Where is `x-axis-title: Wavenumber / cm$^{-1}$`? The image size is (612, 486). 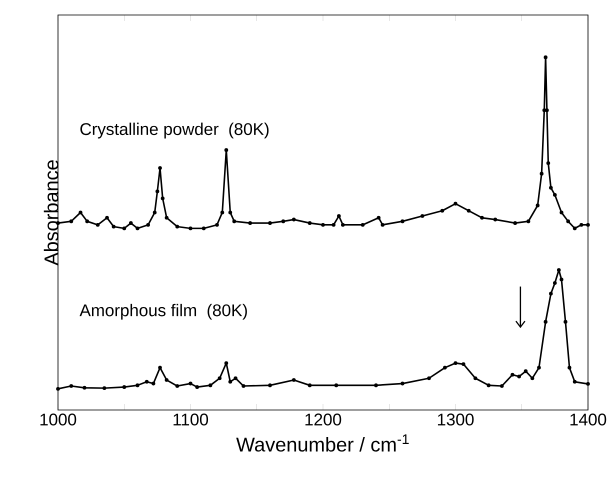 x-axis-title: Wavenumber / cm$^{-1}$ is located at coordinates (322, 443).